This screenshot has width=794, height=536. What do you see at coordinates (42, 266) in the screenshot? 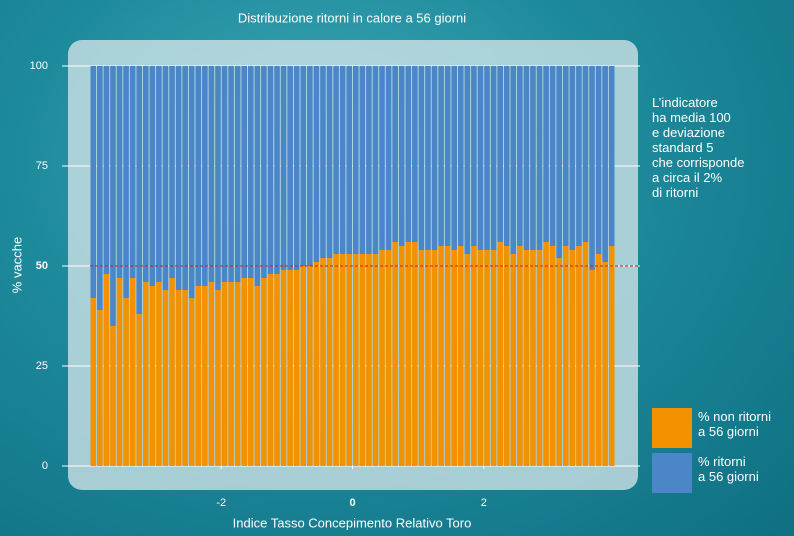
I see `y-tick-label: 50` at bounding box center [42, 266].